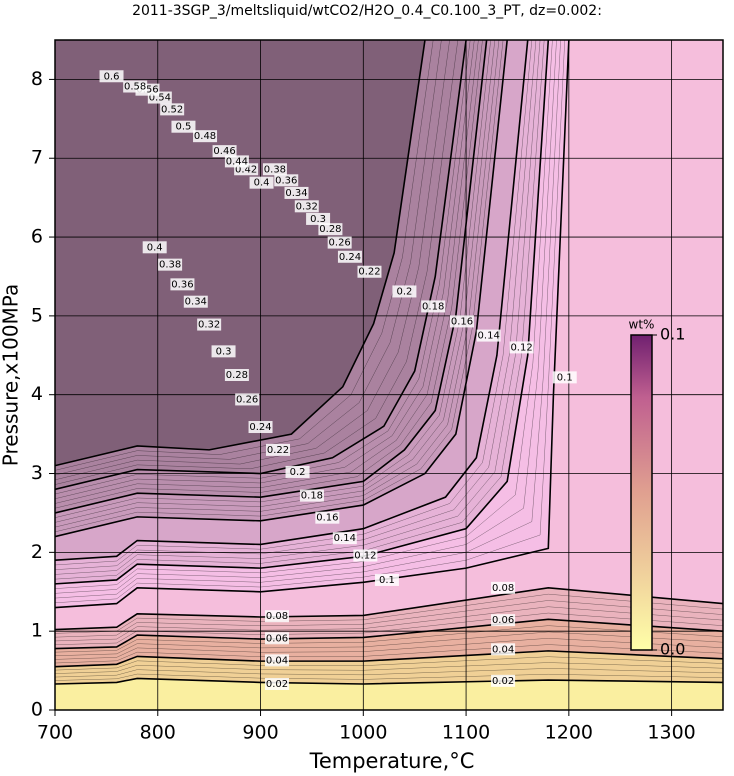 The width and height of the screenshot is (734, 776). I want to click on contour-label-text: 0.24, so click(350, 257).